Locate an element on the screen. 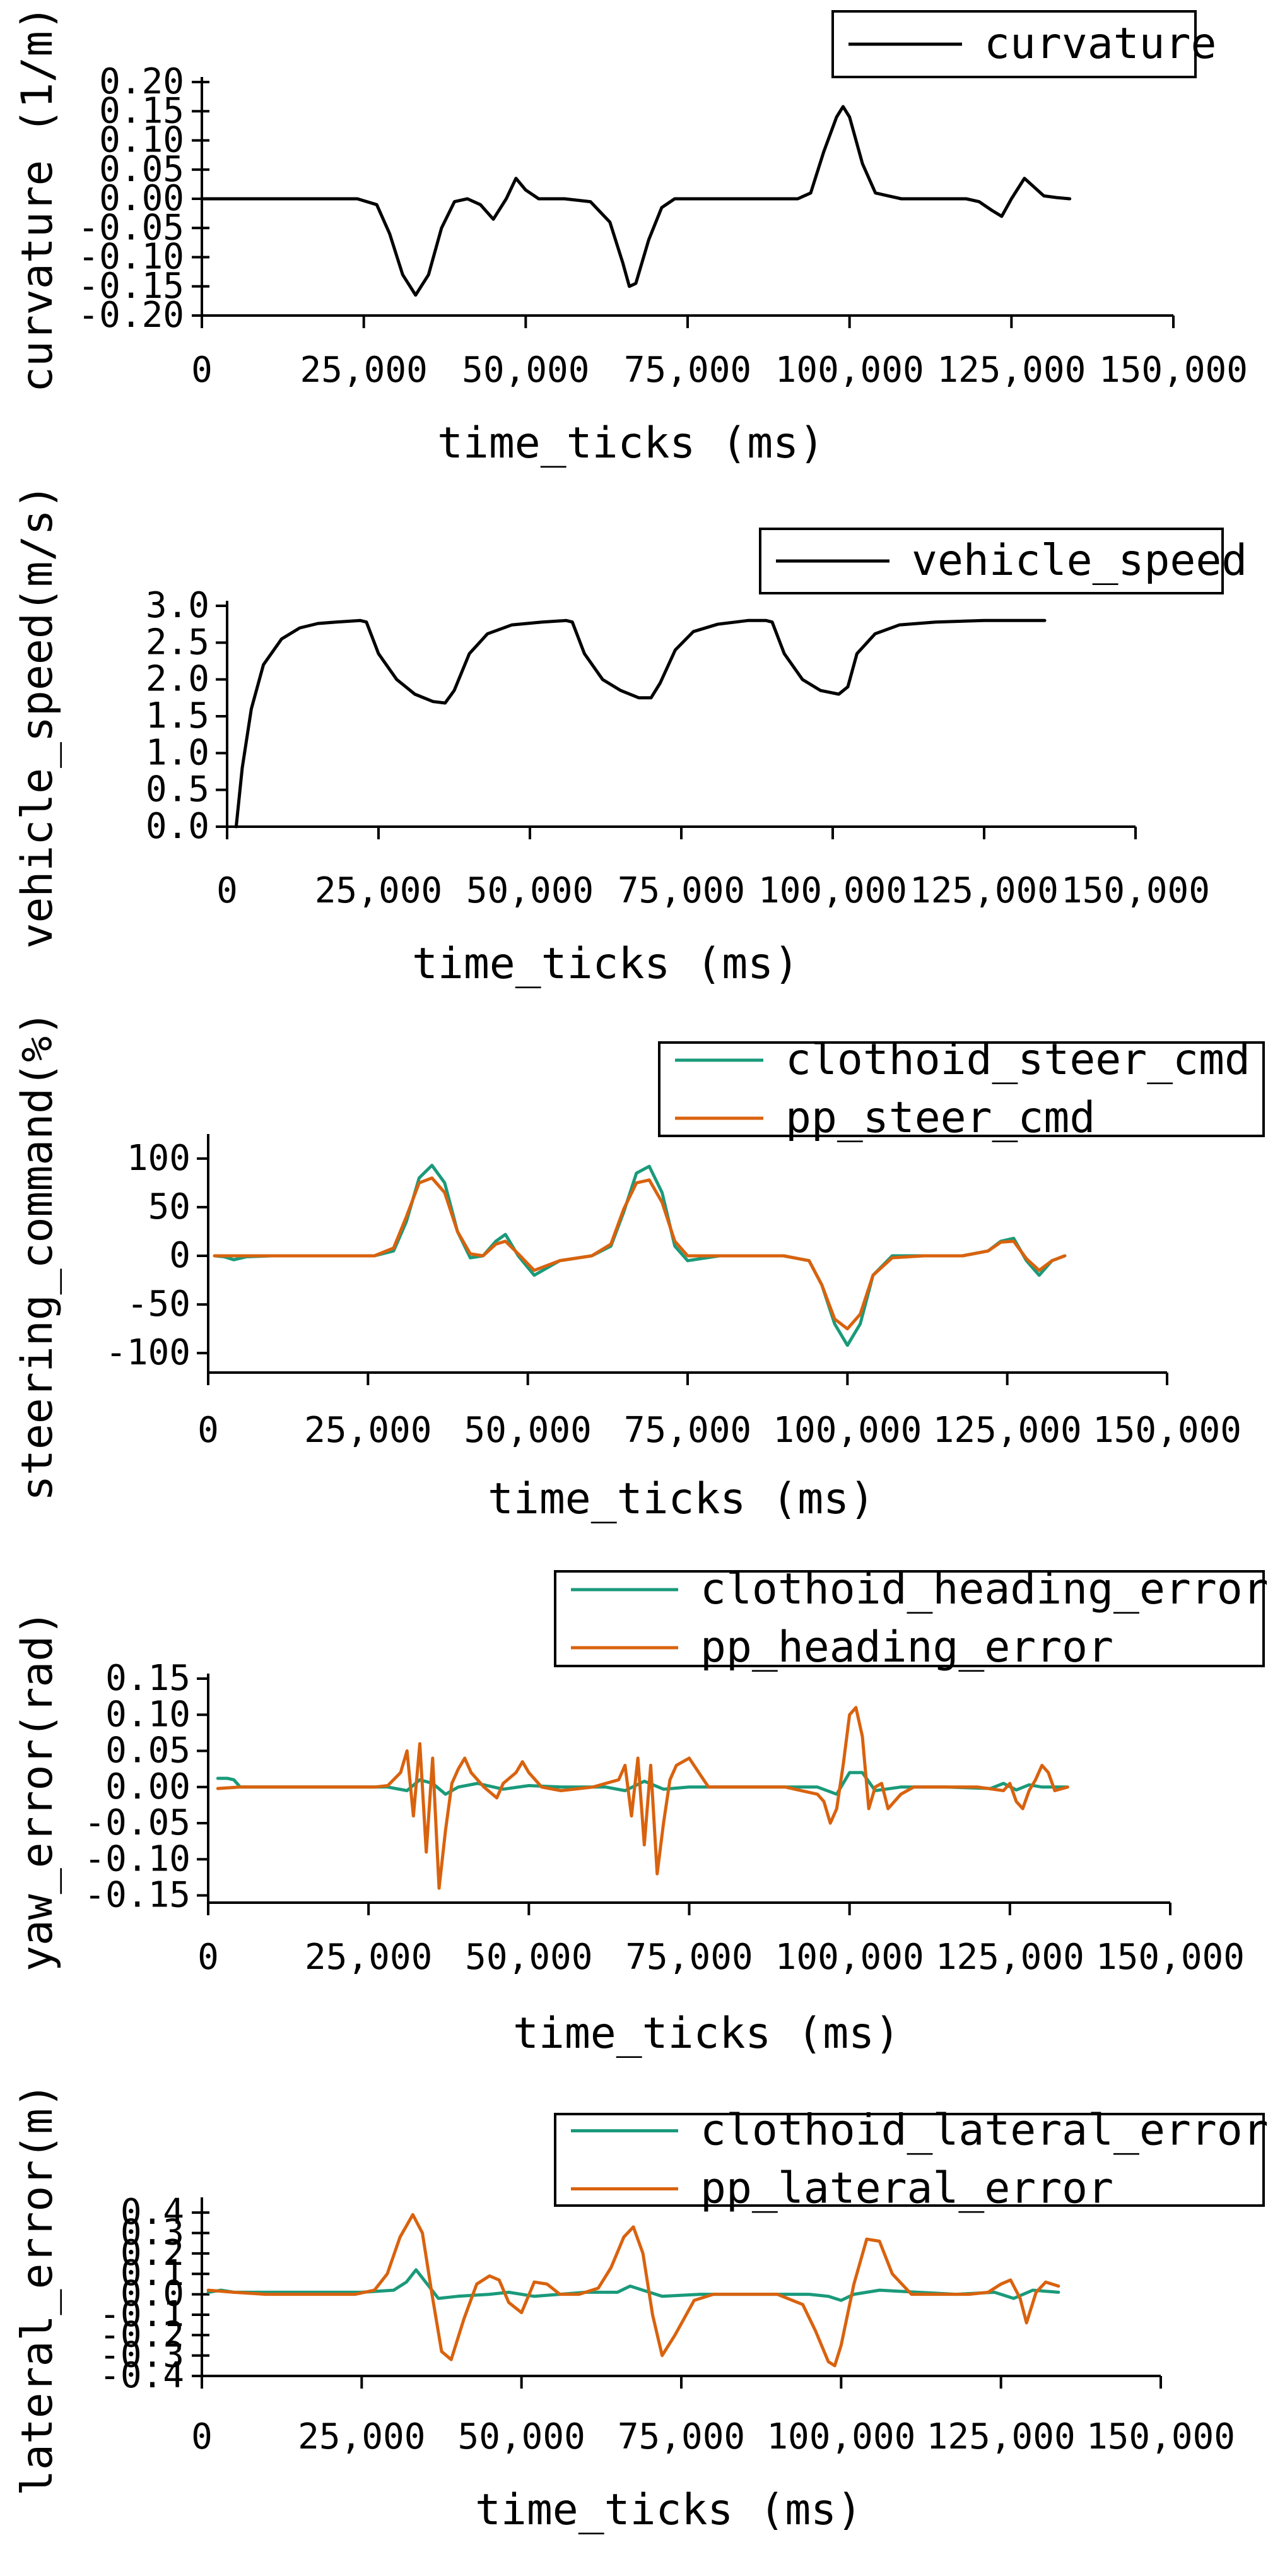  y-tick-label: 0.5 is located at coordinates (178, 789).